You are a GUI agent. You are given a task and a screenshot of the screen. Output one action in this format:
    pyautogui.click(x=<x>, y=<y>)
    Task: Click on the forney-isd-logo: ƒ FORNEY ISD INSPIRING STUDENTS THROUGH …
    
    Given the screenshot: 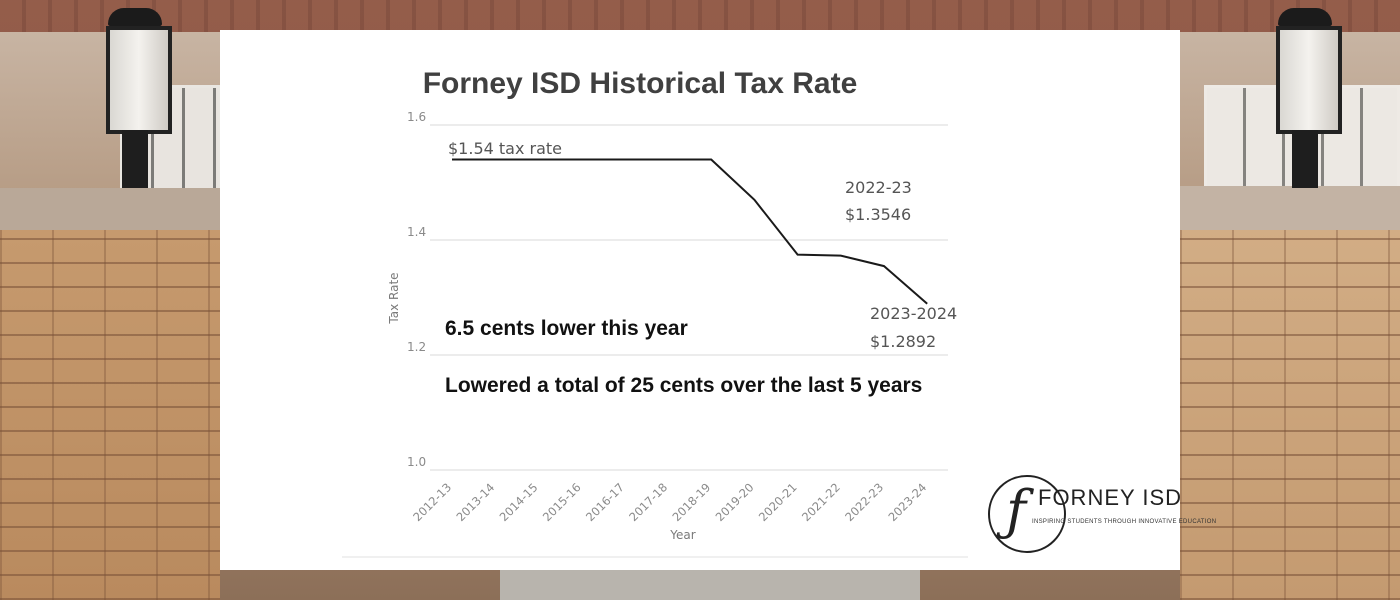 What is the action you would take?
    pyautogui.click(x=1102, y=515)
    